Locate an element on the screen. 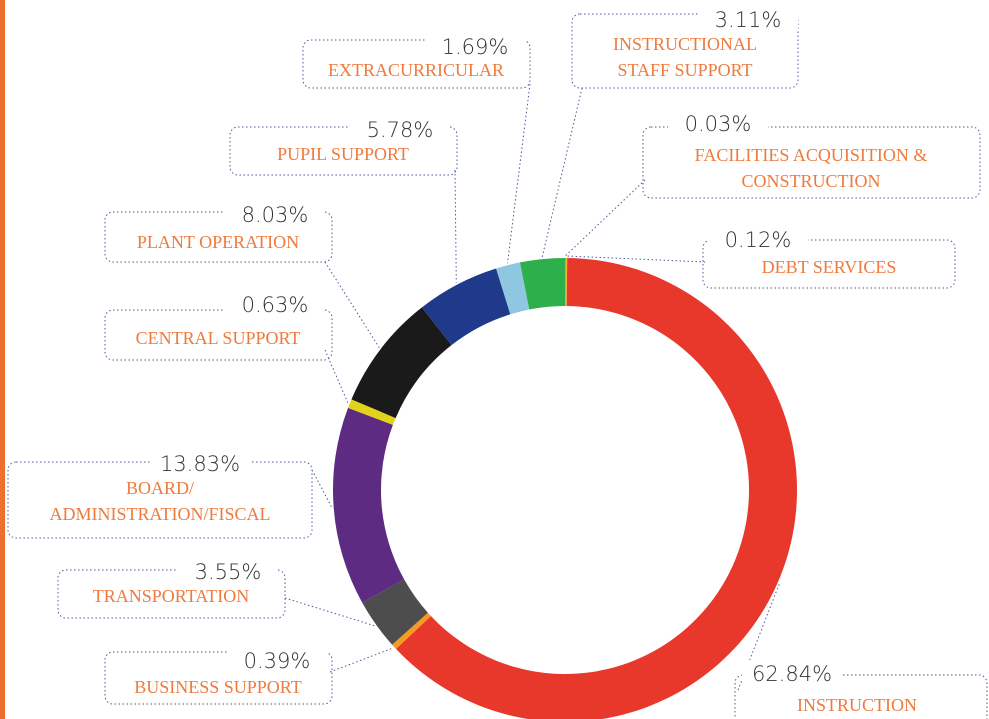 The image size is (989, 719). category-label: INSTRUCTION is located at coordinates (857, 705).